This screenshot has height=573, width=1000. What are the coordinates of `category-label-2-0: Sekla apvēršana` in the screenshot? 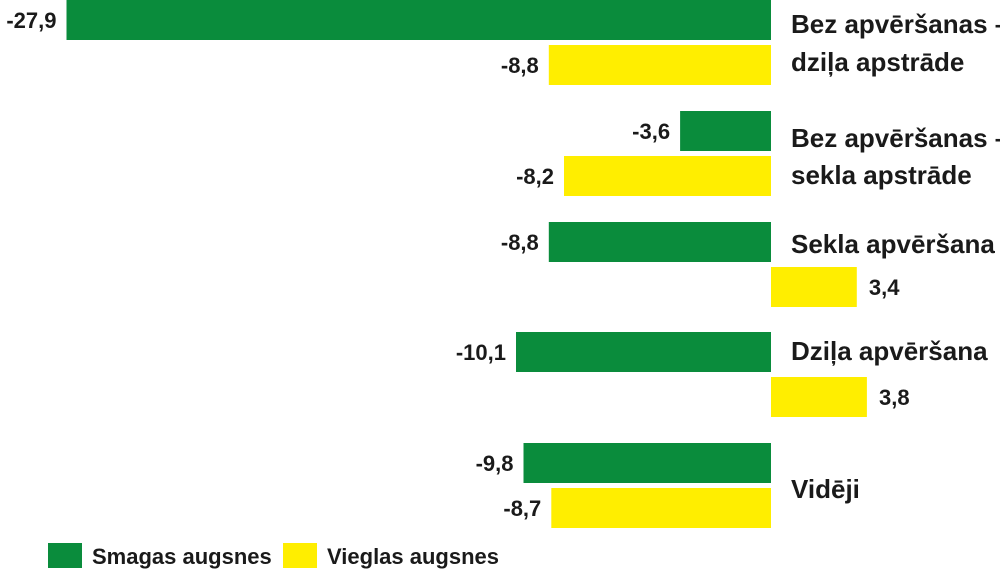 It's located at (893, 244).